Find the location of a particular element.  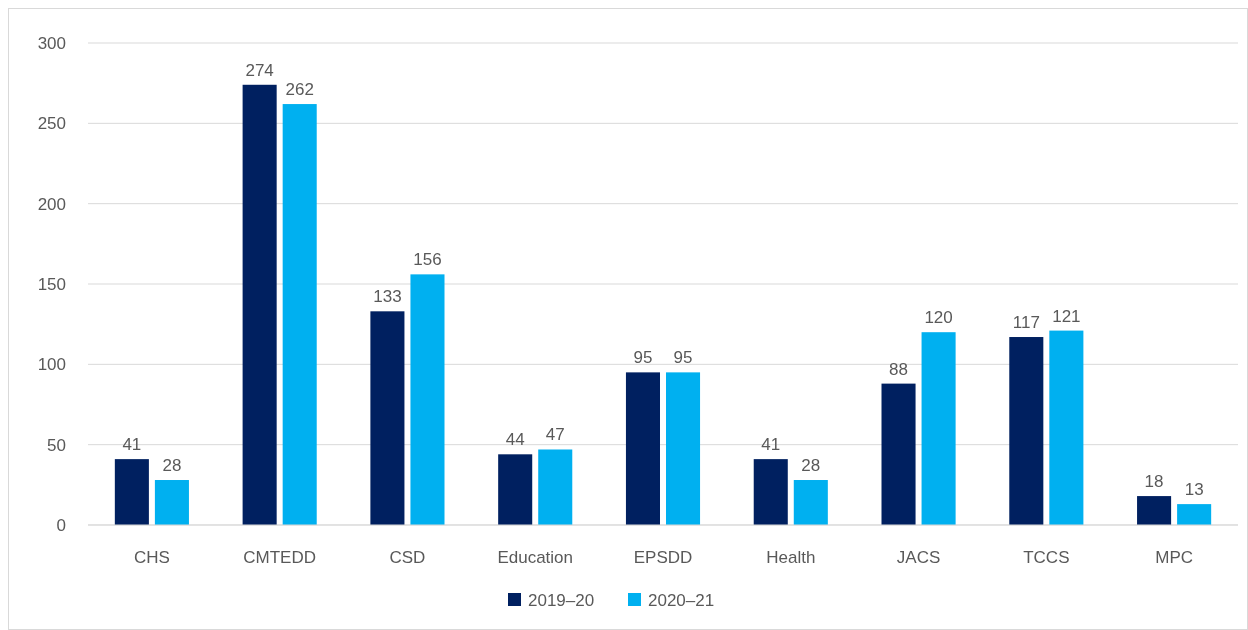

y-tick-label: 100 is located at coordinates (51, 365).